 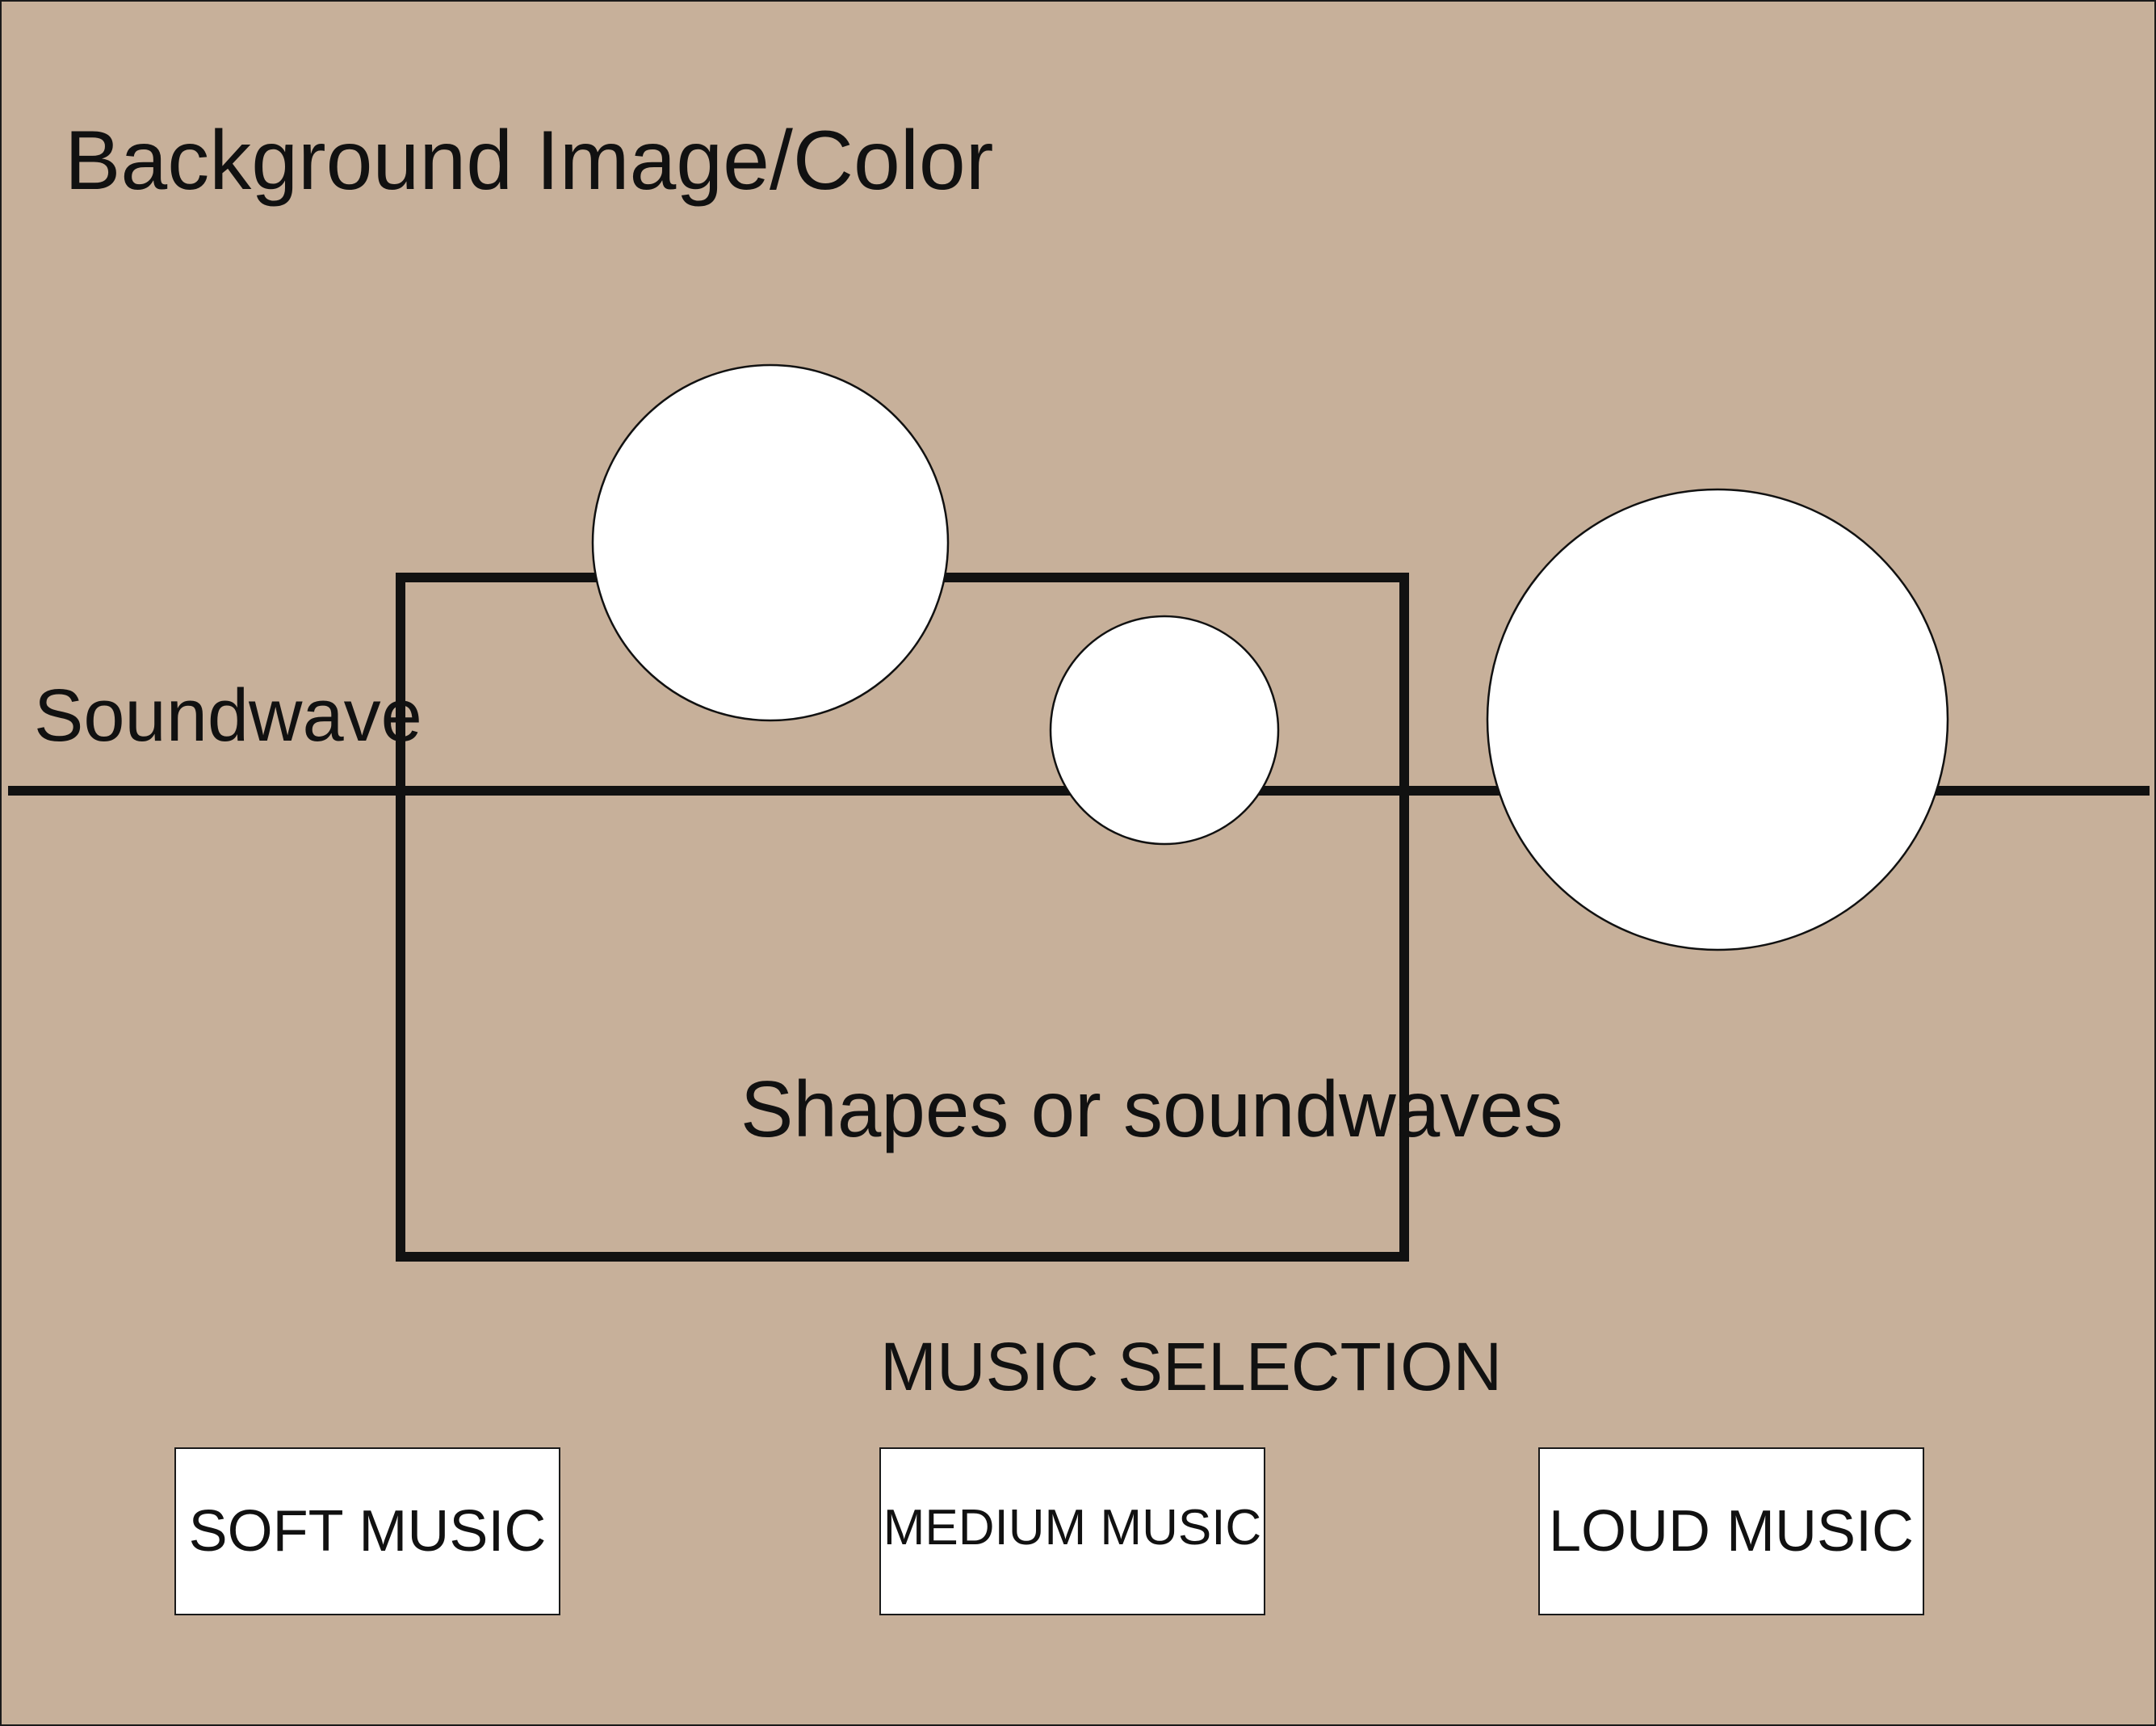 I want to click on background-label: Background Image/Color, so click(x=529, y=161).